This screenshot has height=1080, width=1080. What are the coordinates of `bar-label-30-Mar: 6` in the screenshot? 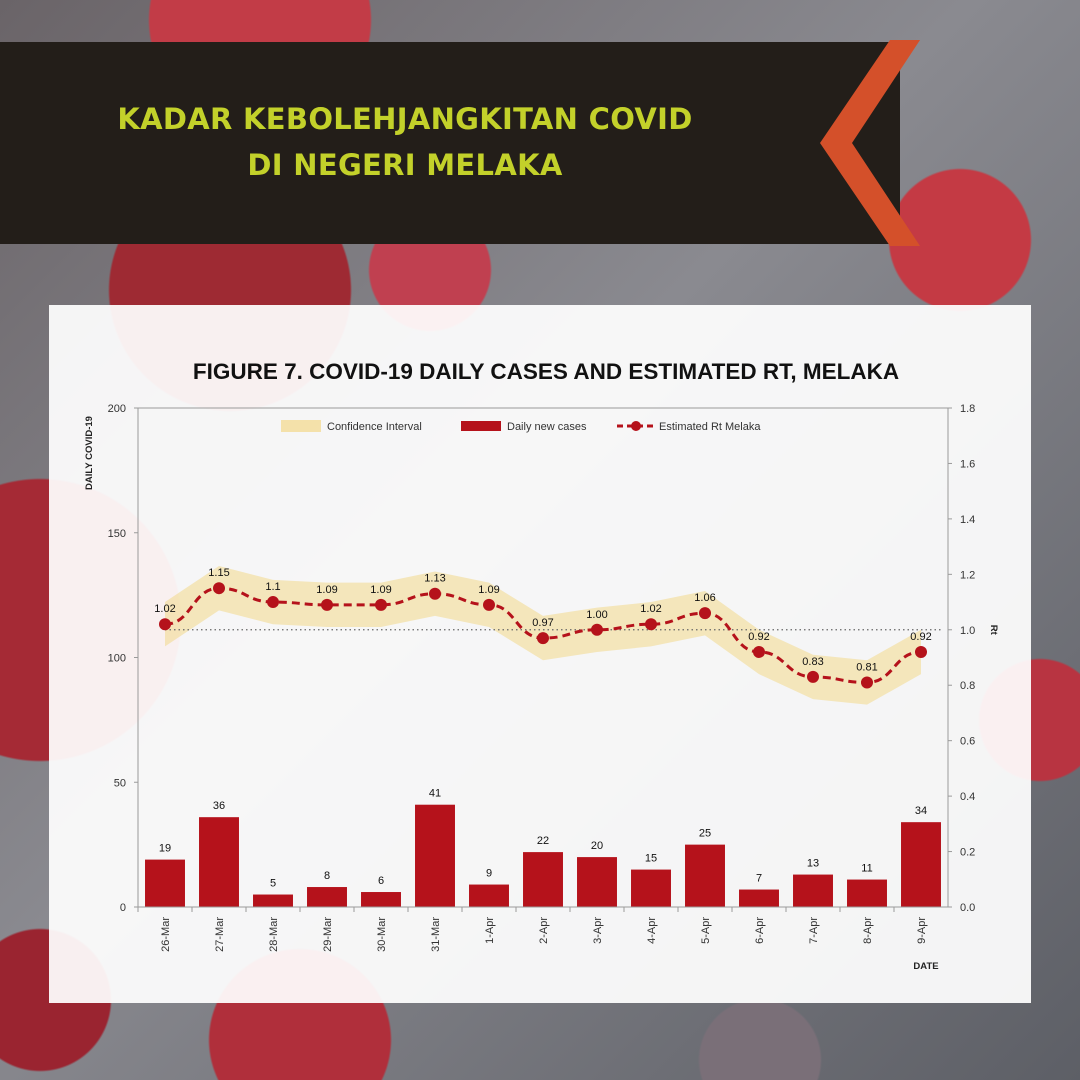 It's located at (381, 881).